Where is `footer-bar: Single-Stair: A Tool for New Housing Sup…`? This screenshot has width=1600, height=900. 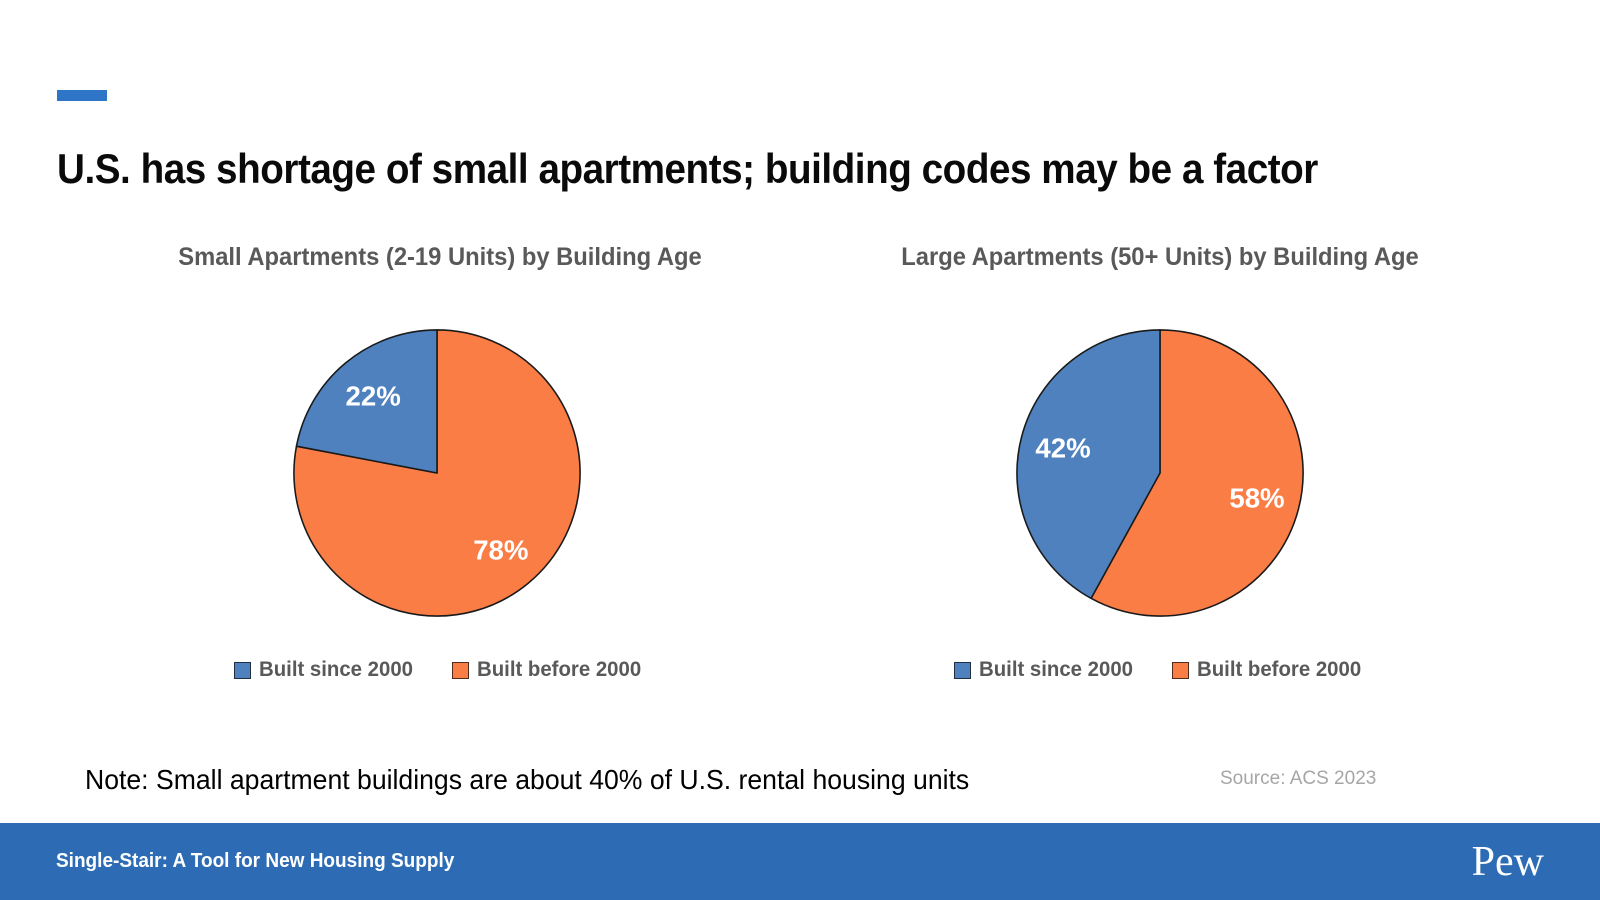 footer-bar: Single-Stair: A Tool for New Housing Sup… is located at coordinates (800, 861).